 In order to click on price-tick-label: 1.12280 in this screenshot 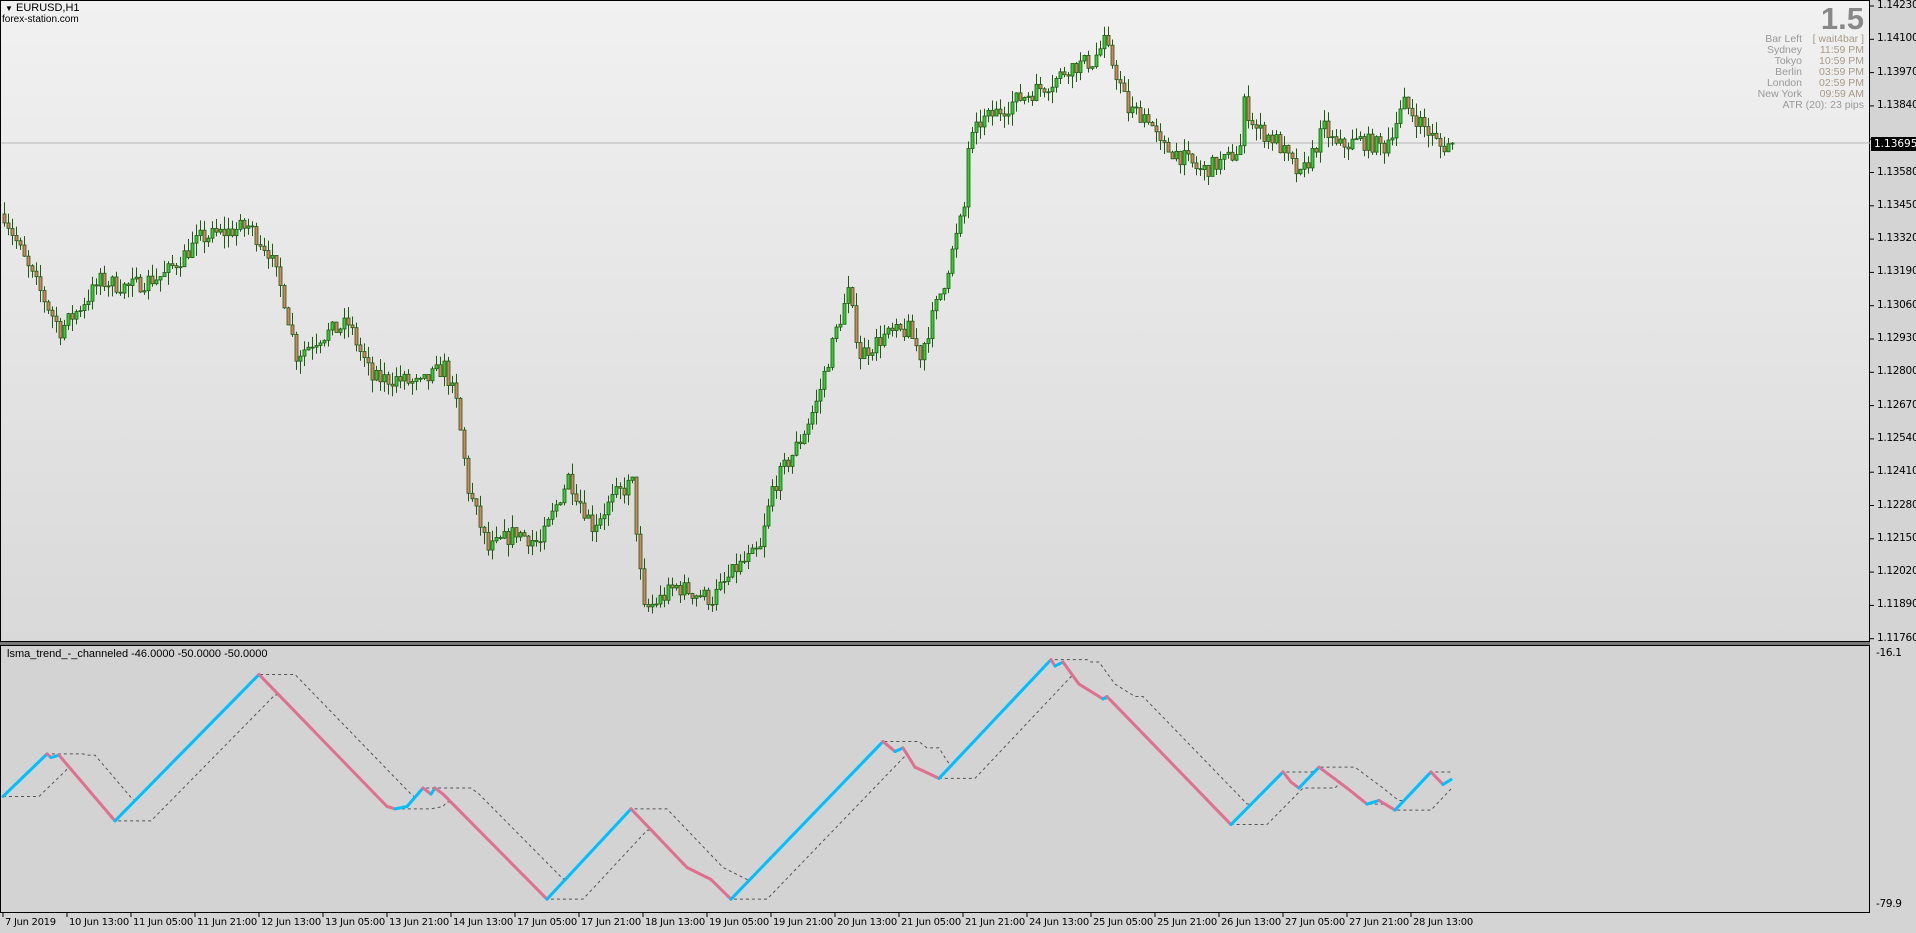, I will do `click(1896, 504)`.